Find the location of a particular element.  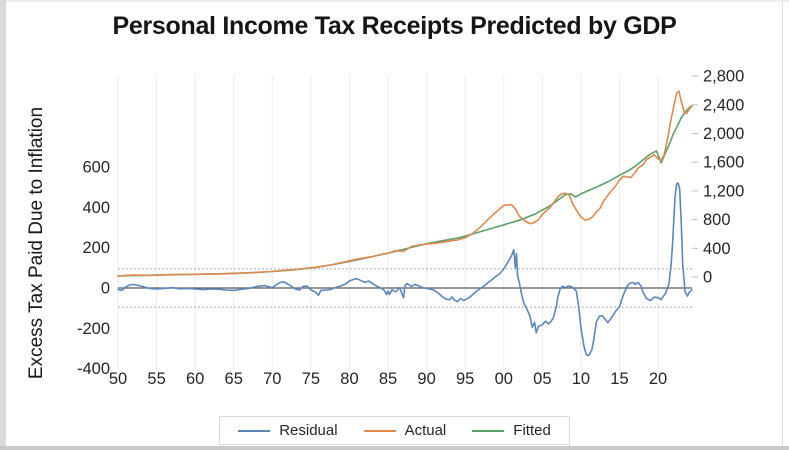

x-tick-label: 55 is located at coordinates (156, 379).